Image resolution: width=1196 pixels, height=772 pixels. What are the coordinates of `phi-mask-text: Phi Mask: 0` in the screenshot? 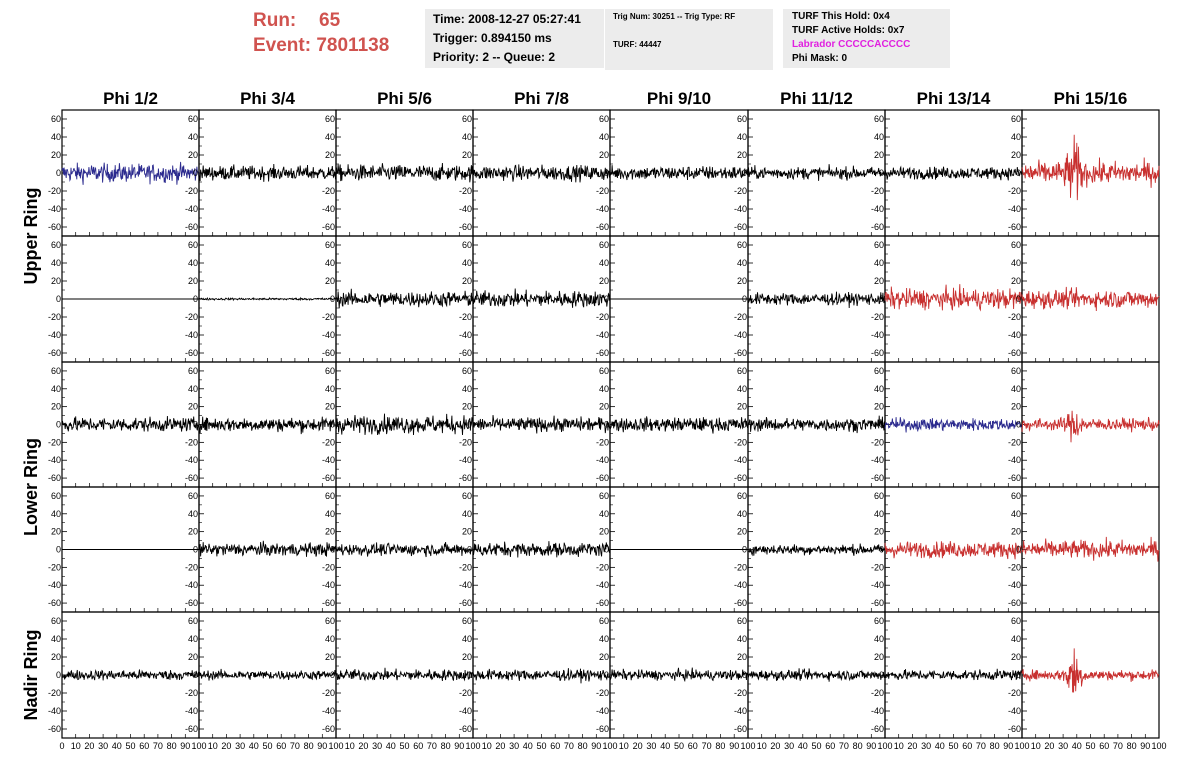 It's located at (820, 58).